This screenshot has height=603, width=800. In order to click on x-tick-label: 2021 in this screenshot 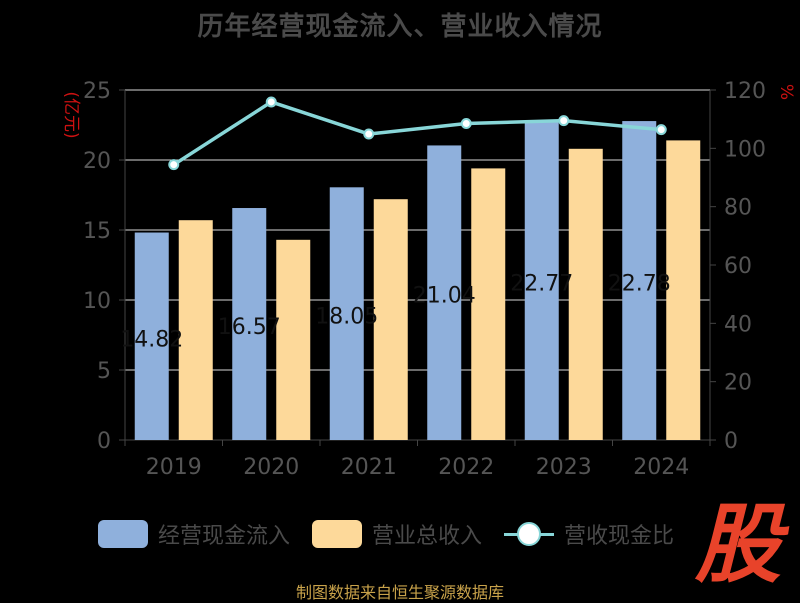, I will do `click(369, 467)`.